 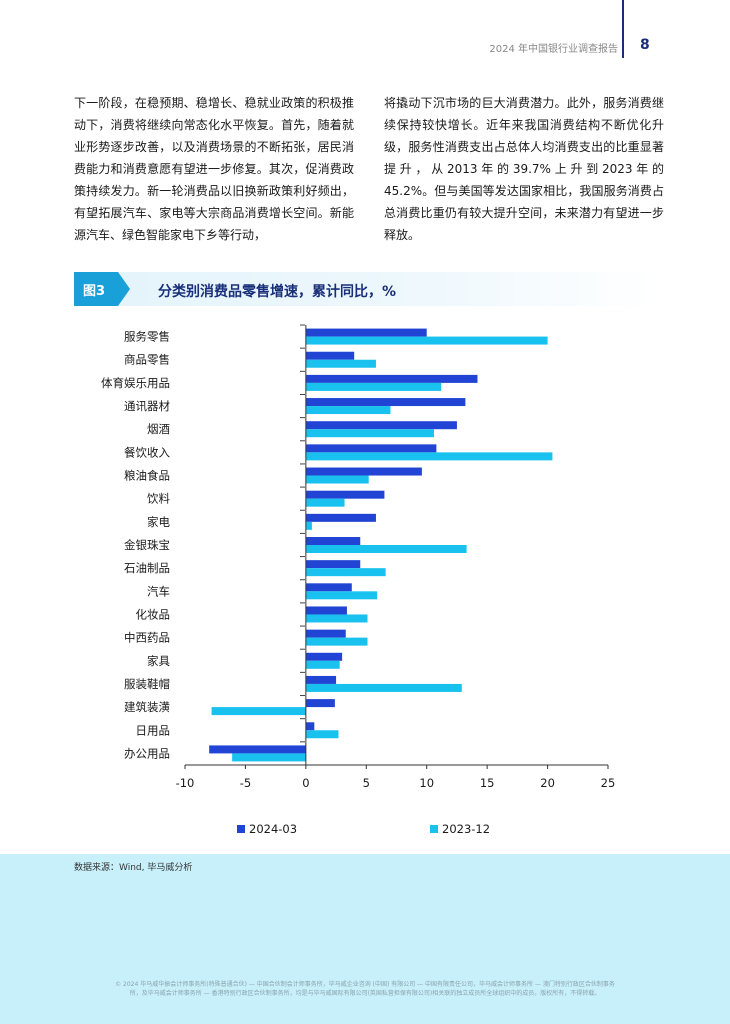 I want to click on category-label: 饮料, so click(x=158, y=499).